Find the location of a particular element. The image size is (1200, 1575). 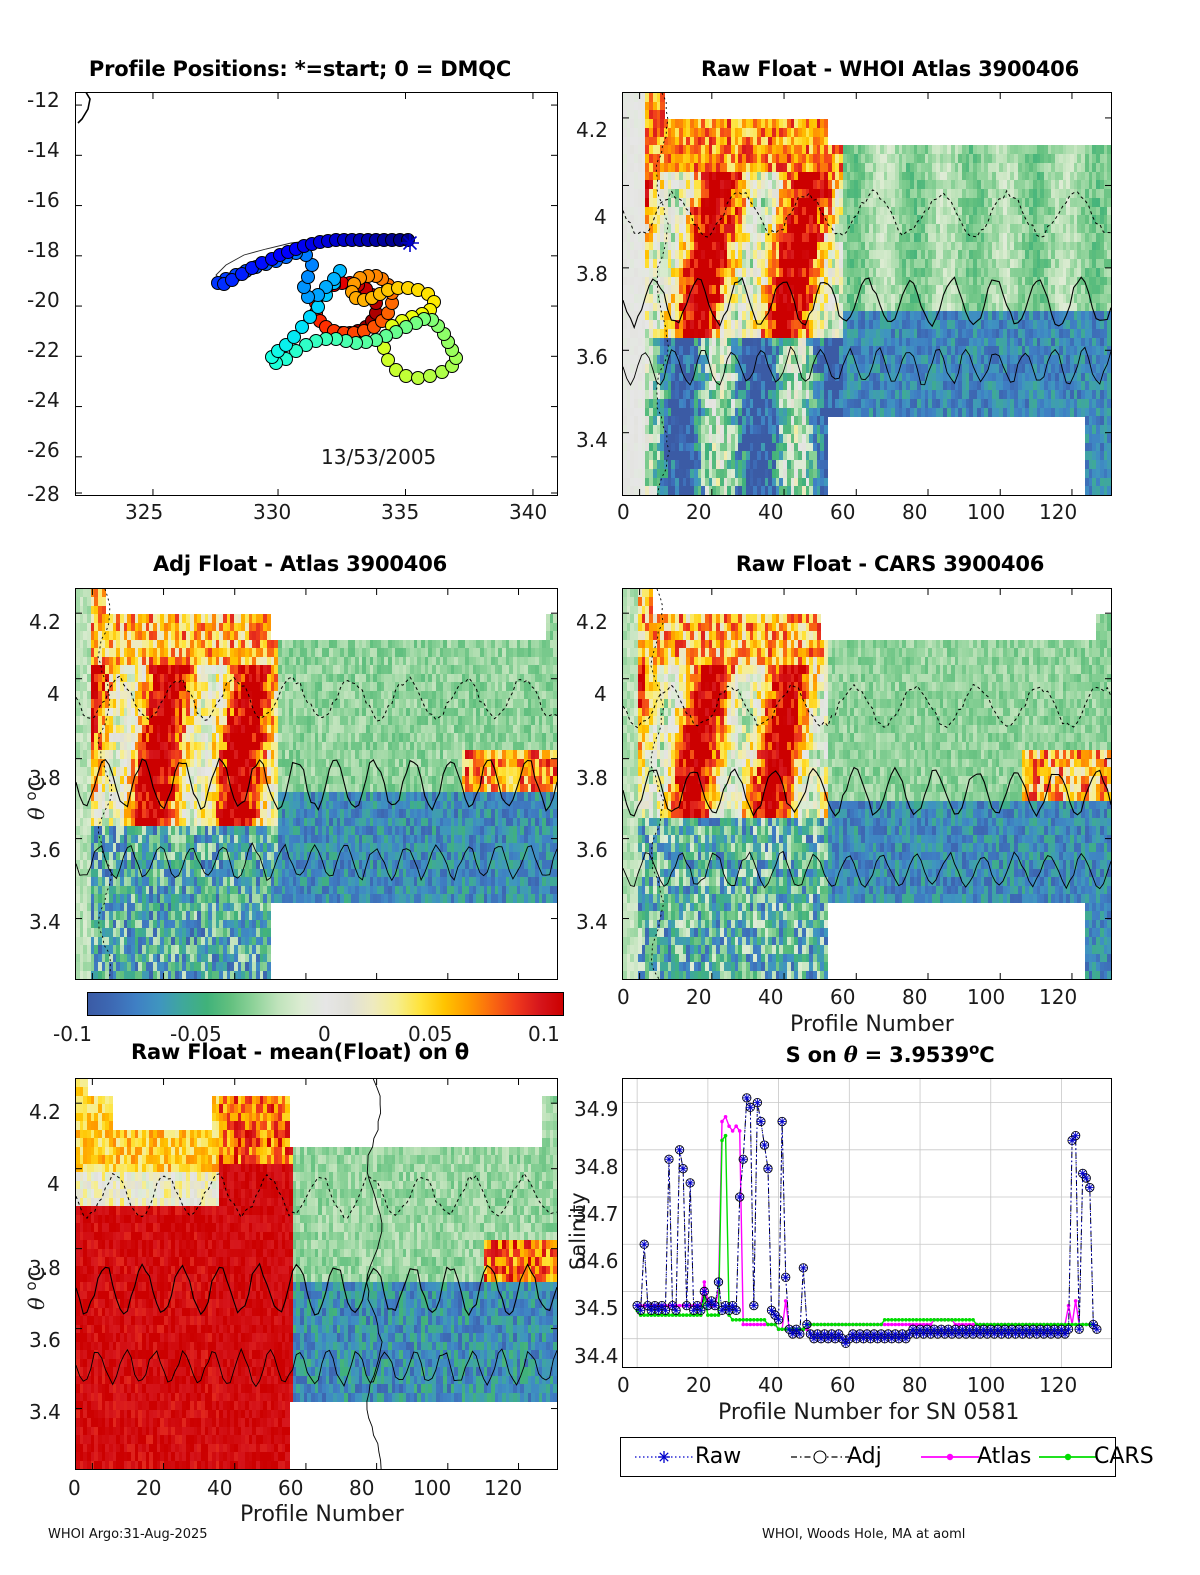

raw-cars-xtick: 120 is located at coordinates (1058, 997).